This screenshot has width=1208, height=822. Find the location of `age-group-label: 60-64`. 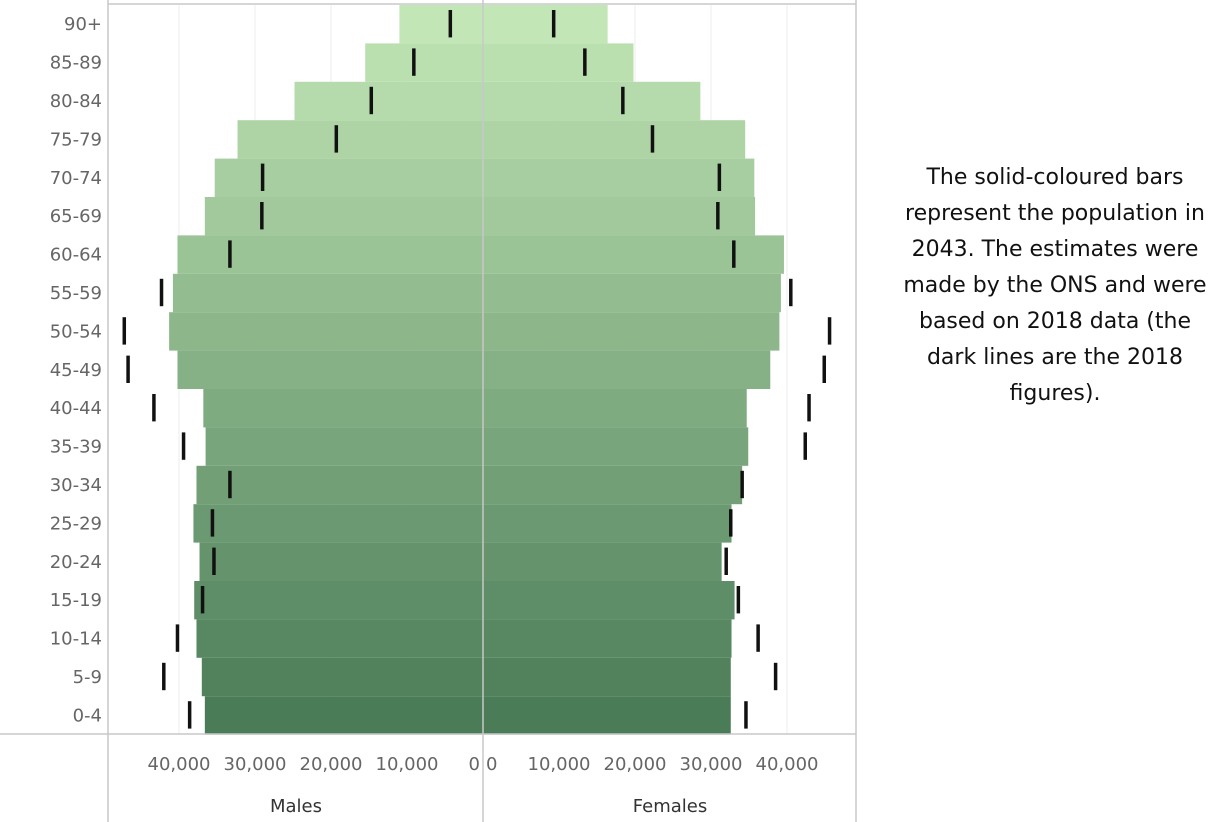

age-group-label: 60-64 is located at coordinates (76, 255).